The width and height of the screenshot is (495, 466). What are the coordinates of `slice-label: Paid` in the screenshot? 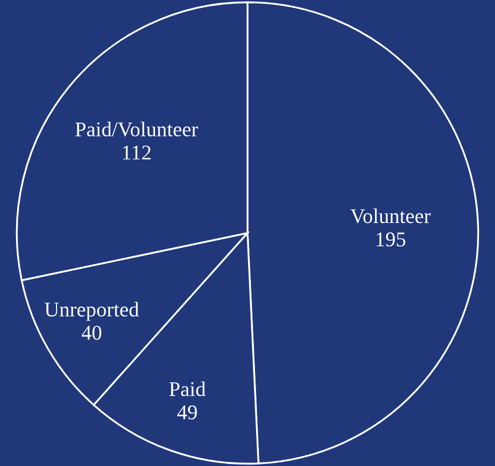 It's located at (187, 389).